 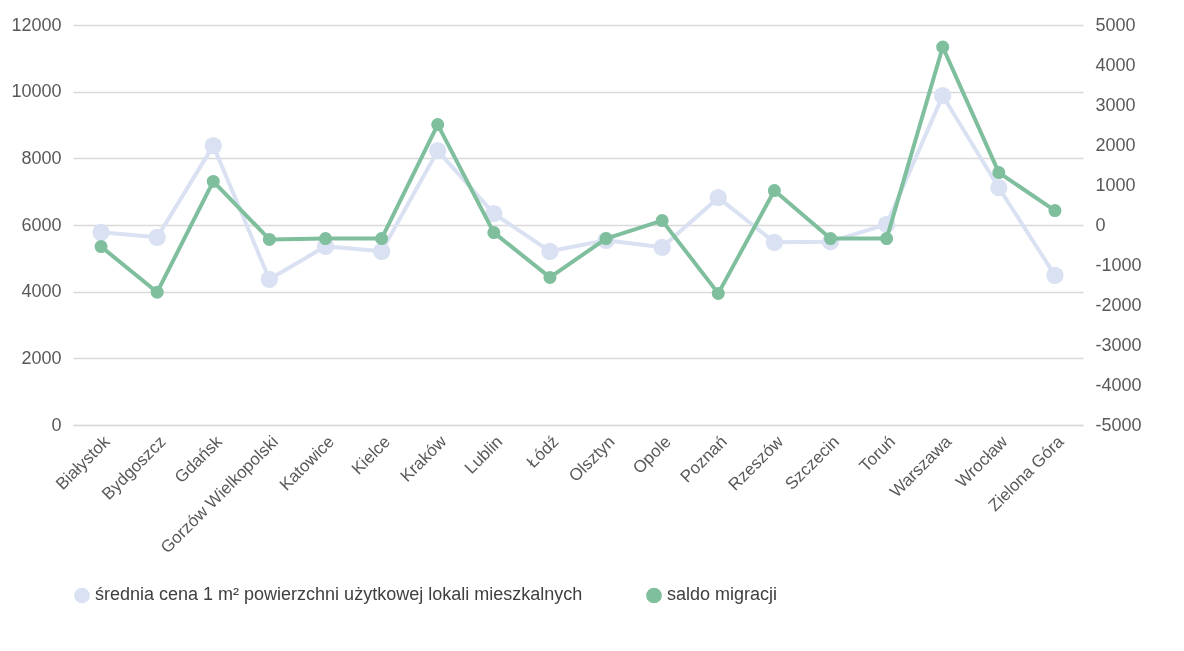 I want to click on y2-tick-label: 3000, so click(x=1115, y=104).